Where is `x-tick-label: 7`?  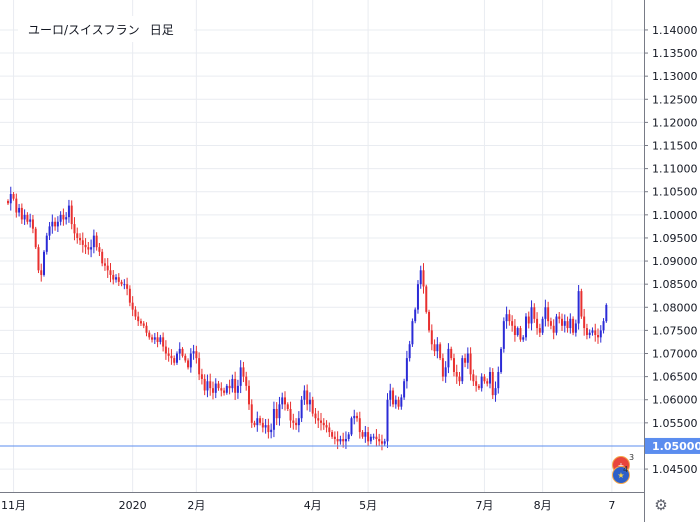
x-tick-label: 7 is located at coordinates (611, 505).